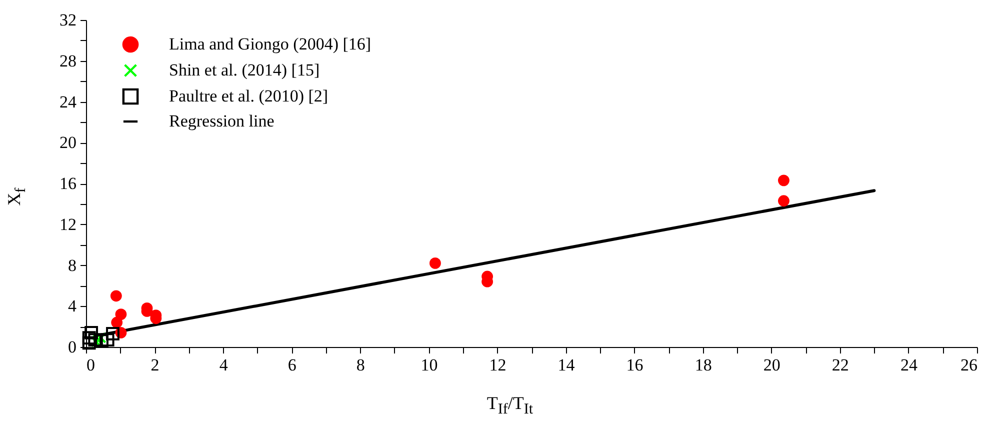  I want to click on y-tick-label: 28, so click(68, 60).